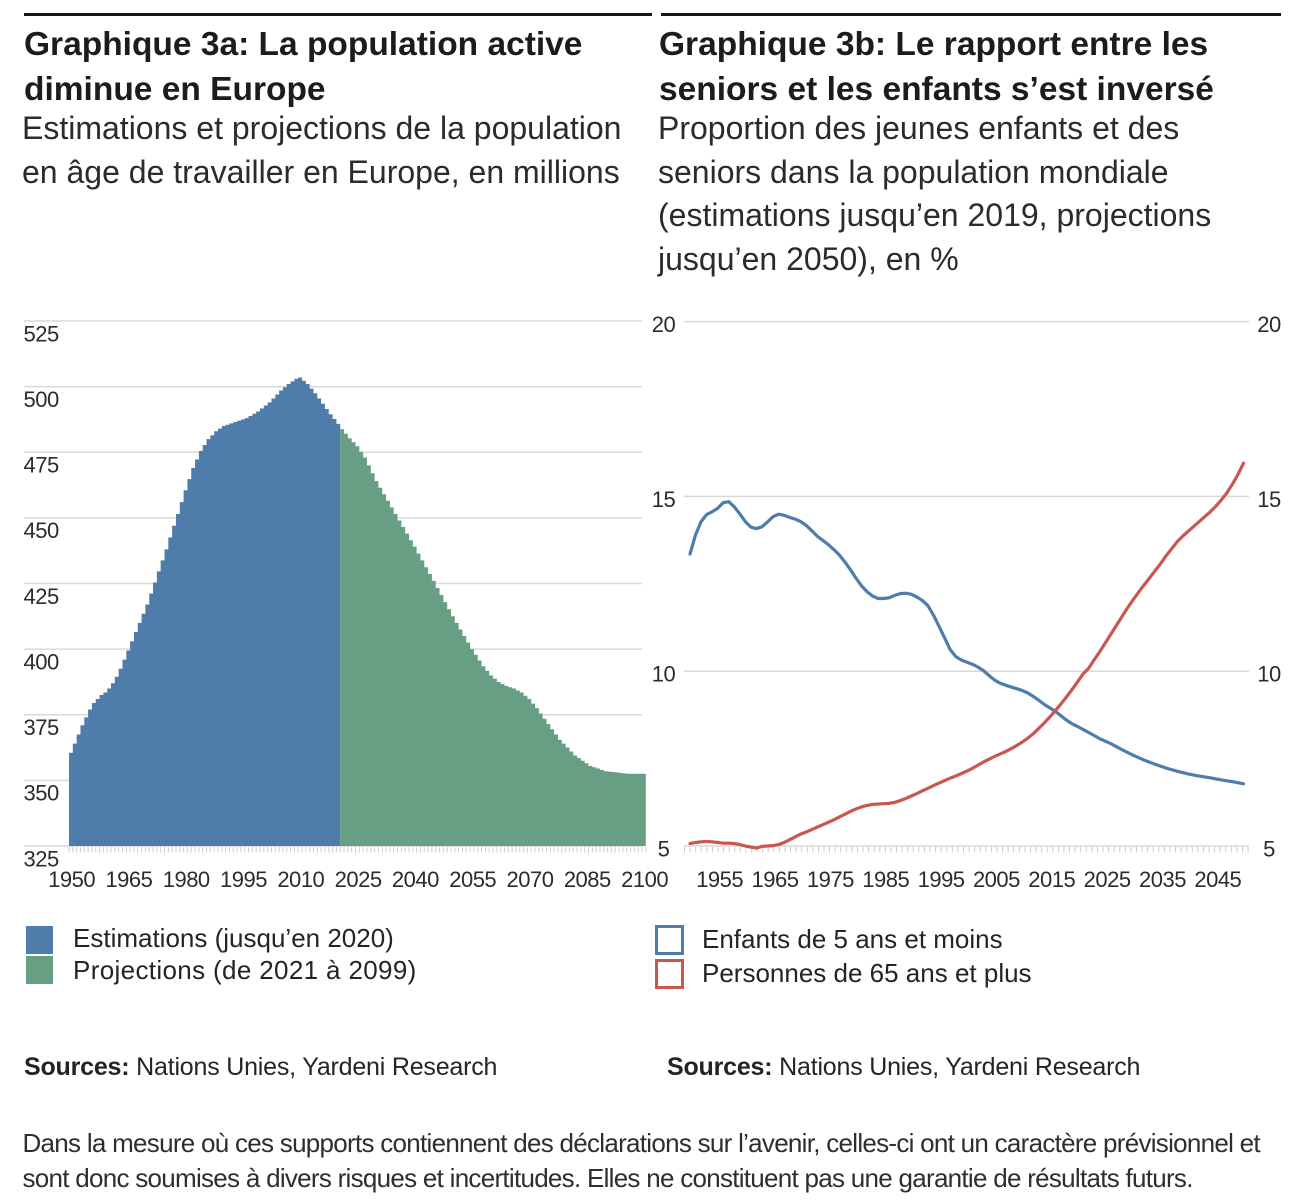 This screenshot has width=1295, height=1200. What do you see at coordinates (472, 879) in the screenshot?
I see `svg-text: 2055` at bounding box center [472, 879].